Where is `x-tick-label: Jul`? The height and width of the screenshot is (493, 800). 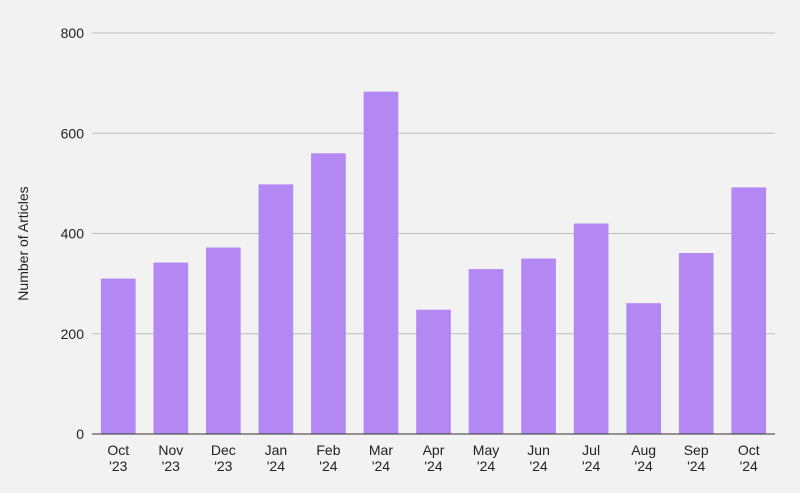 x-tick-label: Jul is located at coordinates (591, 450).